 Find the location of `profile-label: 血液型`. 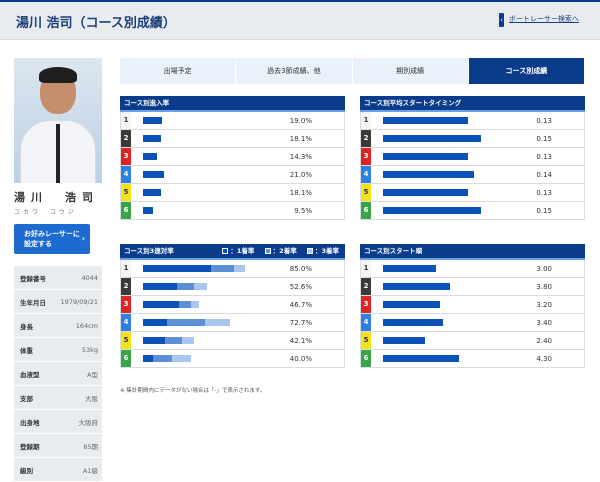

profile-label: 血液型 is located at coordinates (30, 374).